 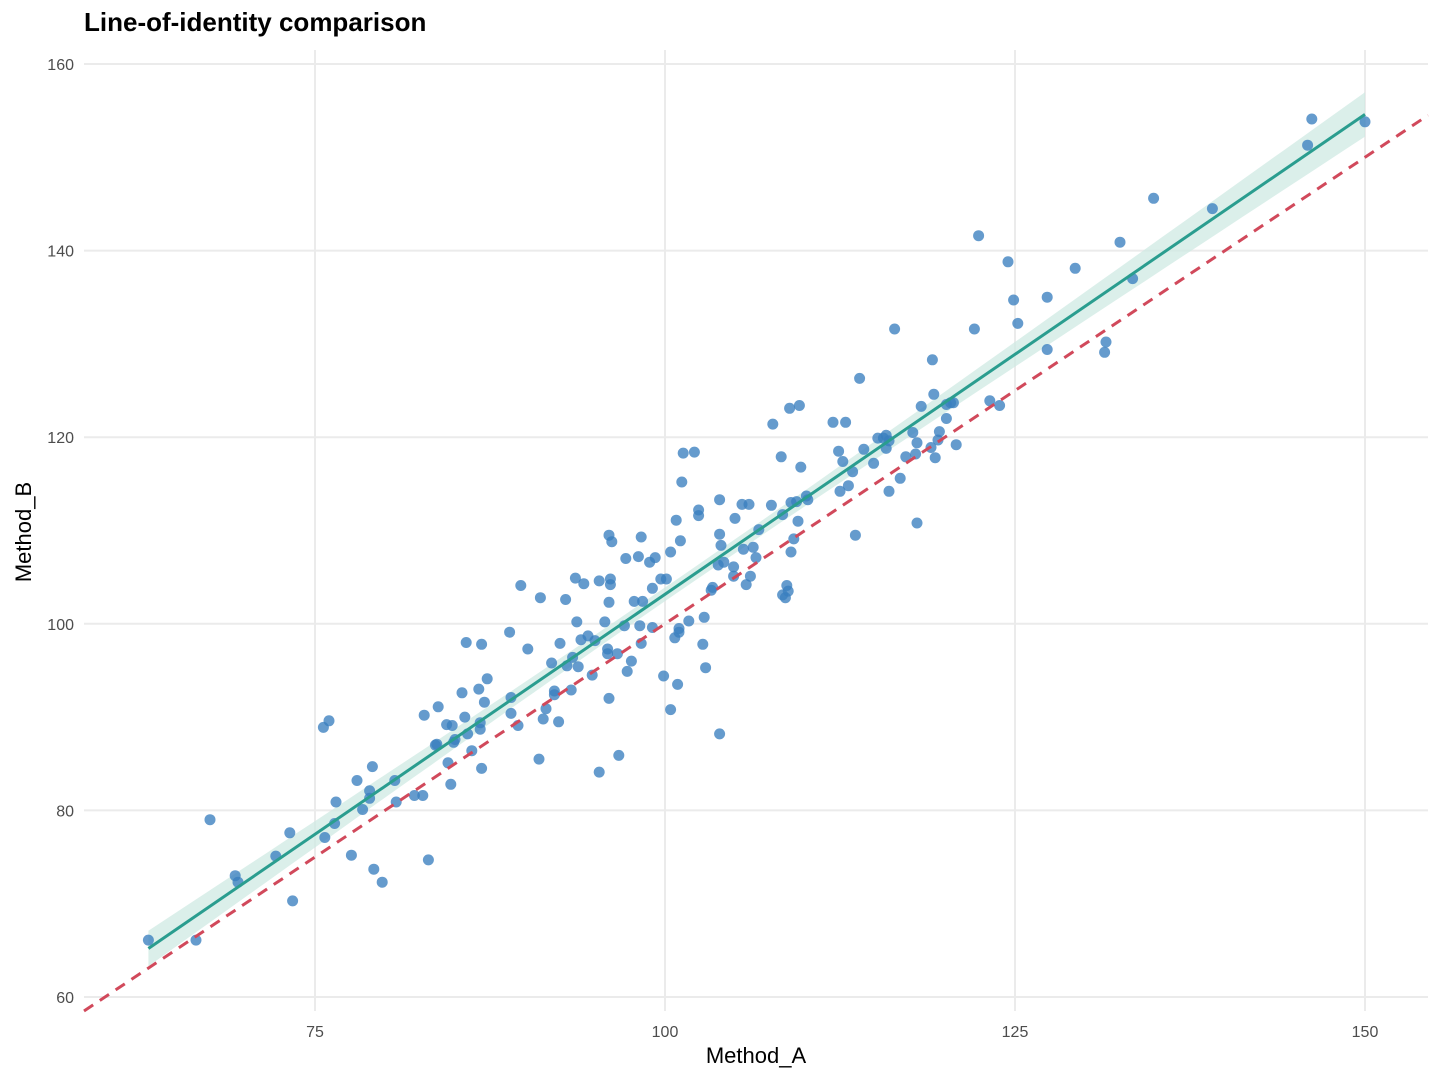 I want to click on x-tick-label: 150, so click(x=1365, y=1032).